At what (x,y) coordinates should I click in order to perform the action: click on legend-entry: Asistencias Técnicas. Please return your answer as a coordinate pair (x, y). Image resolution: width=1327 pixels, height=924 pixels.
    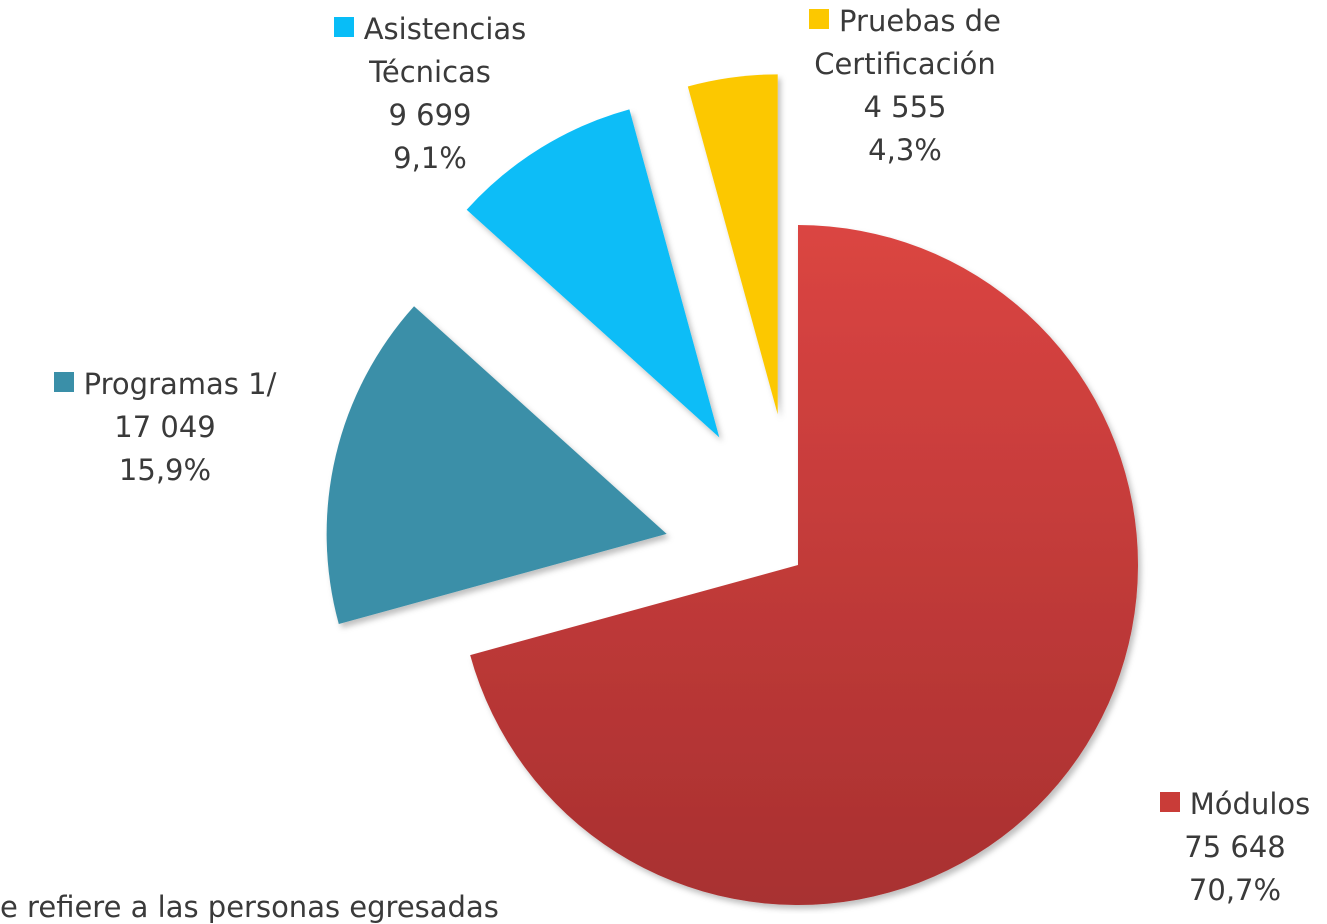
    Looking at the image, I should click on (430, 51).